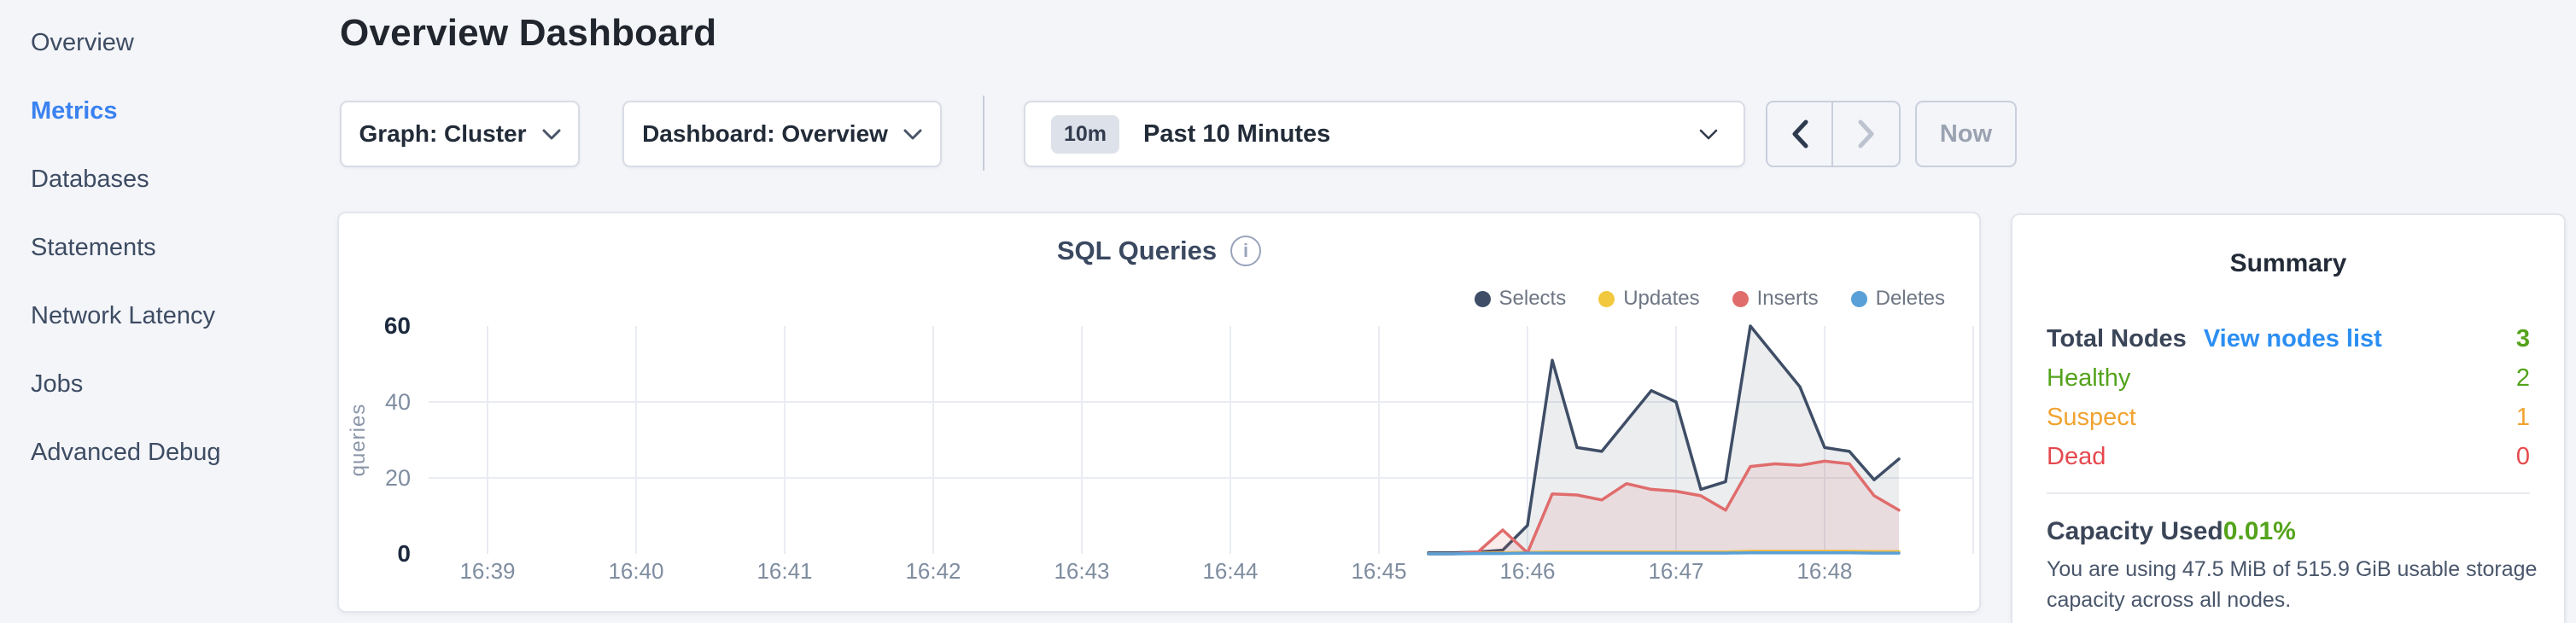 Image resolution: width=2576 pixels, height=623 pixels. Describe the element at coordinates (1246, 251) in the screenshot. I see `info-icon: i` at that location.